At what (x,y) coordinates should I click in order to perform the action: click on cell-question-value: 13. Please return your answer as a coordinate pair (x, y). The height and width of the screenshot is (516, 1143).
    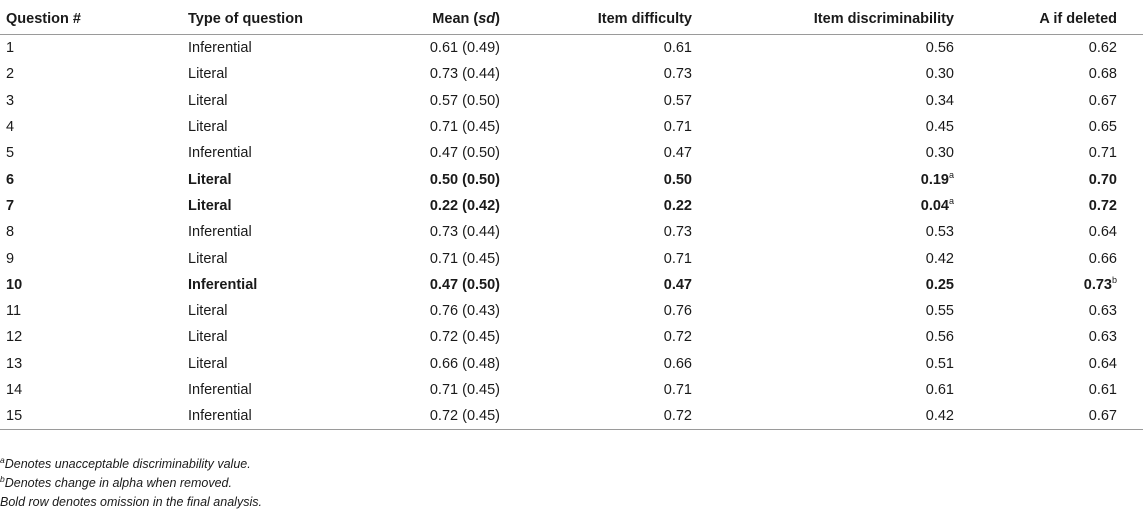
    Looking at the image, I should click on (14, 363).